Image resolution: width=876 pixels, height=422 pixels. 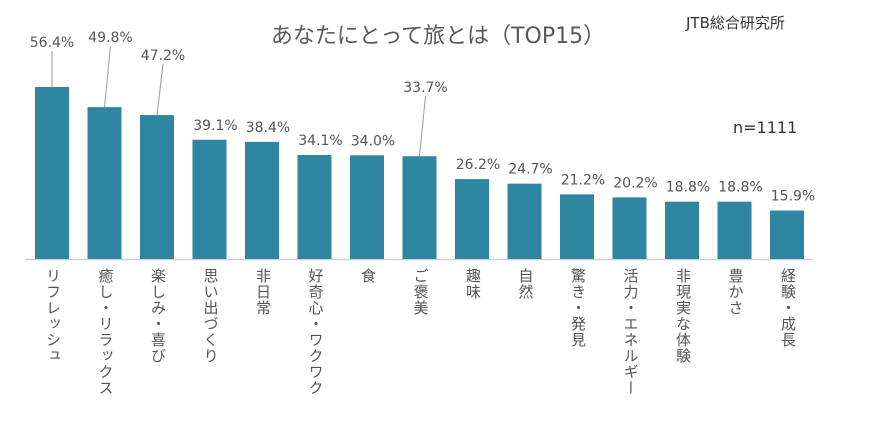 I want to click on category-label: 趣味, so click(x=473, y=284).